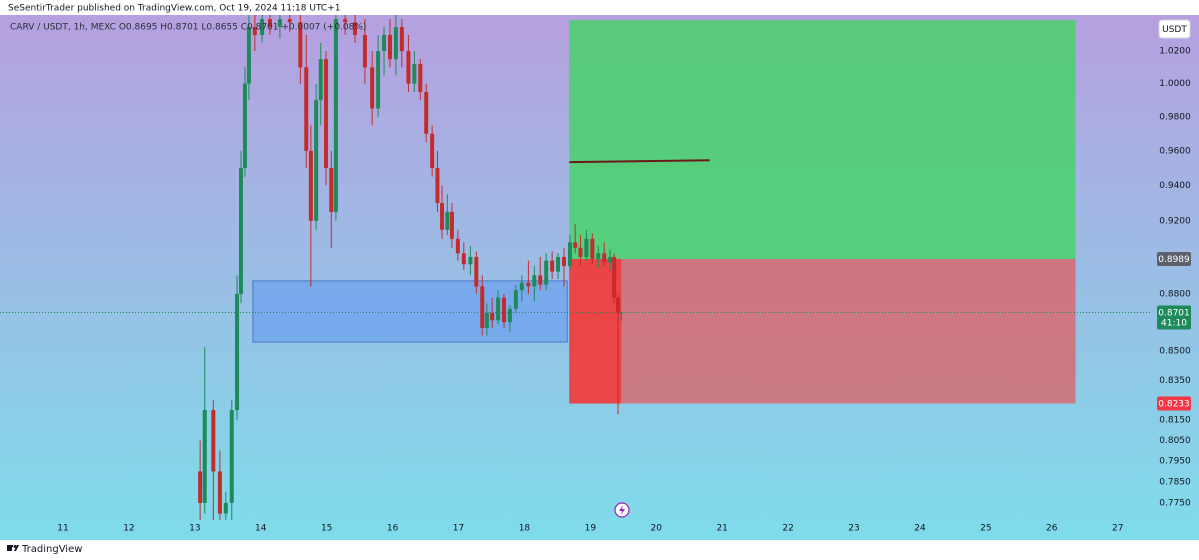  Describe the element at coordinates (1174, 314) in the screenshot. I see `current-price-label: 0.8701` at that location.